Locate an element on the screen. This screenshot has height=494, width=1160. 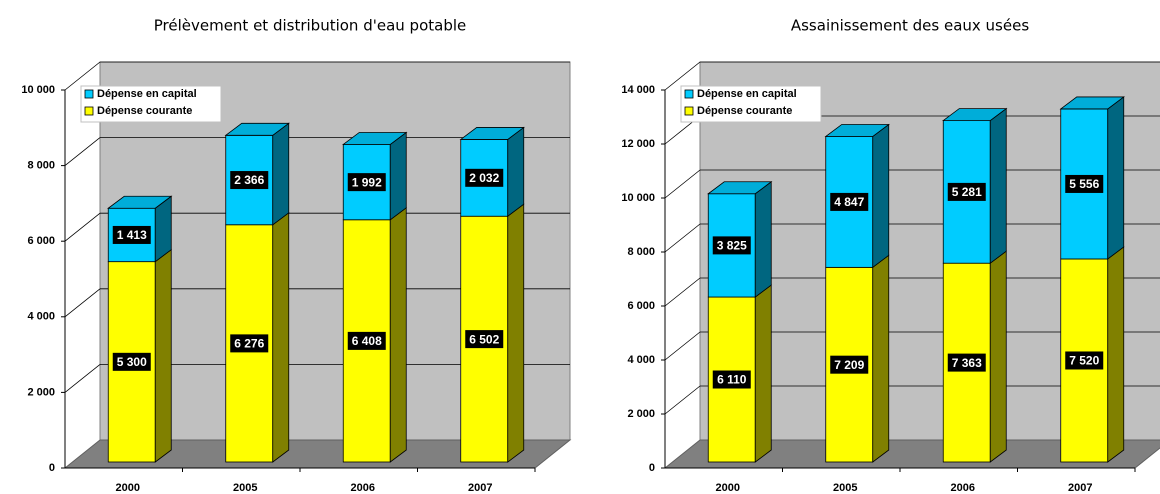
data-label: 4 847 is located at coordinates (849, 202).